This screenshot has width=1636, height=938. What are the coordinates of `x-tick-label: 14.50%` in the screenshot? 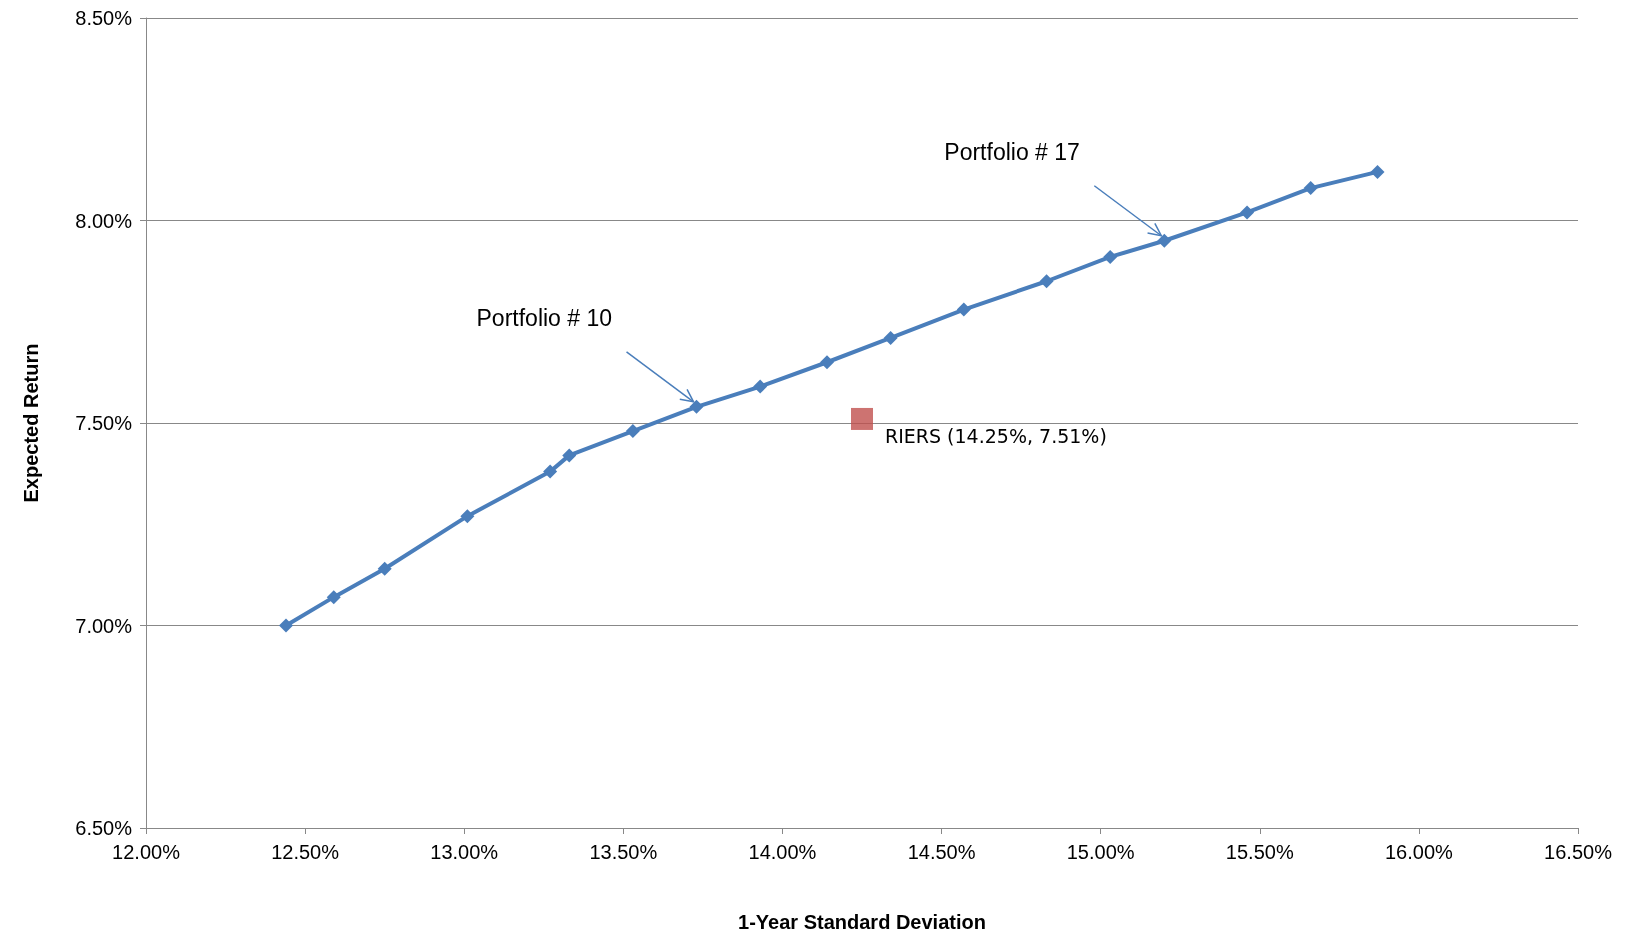 It's located at (941, 852).